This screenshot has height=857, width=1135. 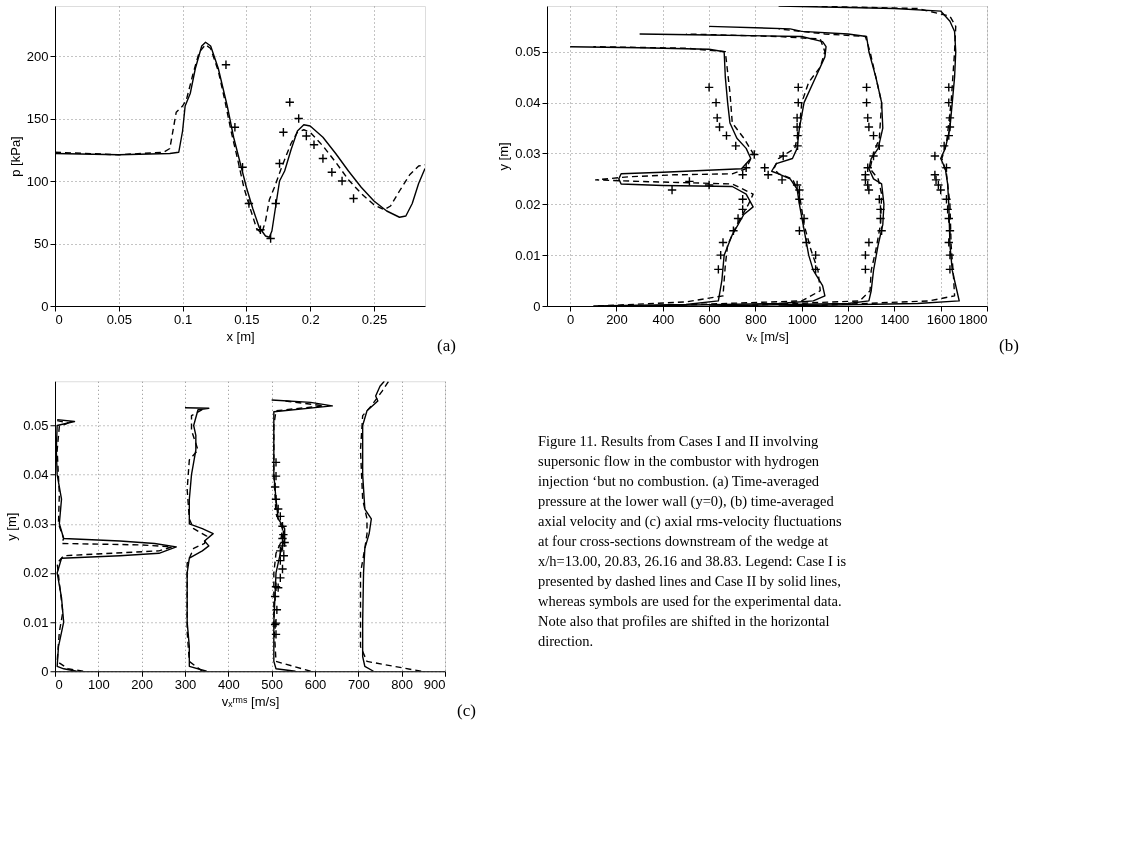 What do you see at coordinates (434, 684) in the screenshot?
I see `x-tick-label: 900` at bounding box center [434, 684].